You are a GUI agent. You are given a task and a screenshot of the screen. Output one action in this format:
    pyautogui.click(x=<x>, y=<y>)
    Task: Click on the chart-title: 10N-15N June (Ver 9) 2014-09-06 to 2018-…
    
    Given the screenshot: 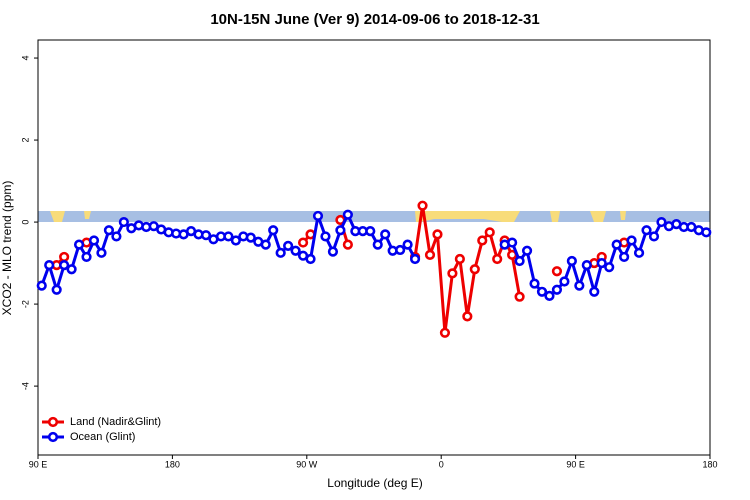 What is the action you would take?
    pyautogui.click(x=374, y=19)
    